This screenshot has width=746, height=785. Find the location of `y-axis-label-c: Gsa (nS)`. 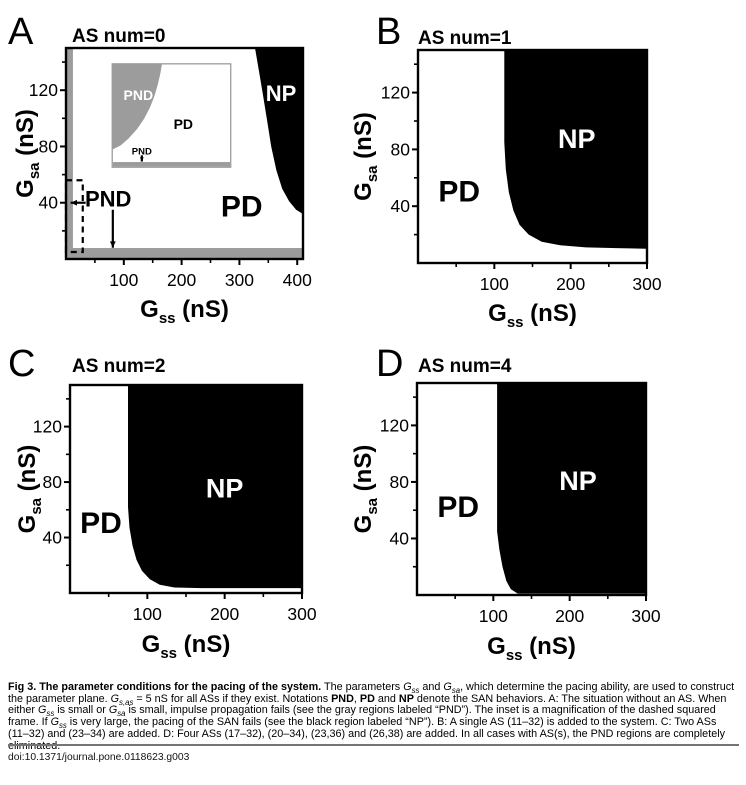

y-axis-label-c: Gsa (nS) is located at coordinates (29, 489).